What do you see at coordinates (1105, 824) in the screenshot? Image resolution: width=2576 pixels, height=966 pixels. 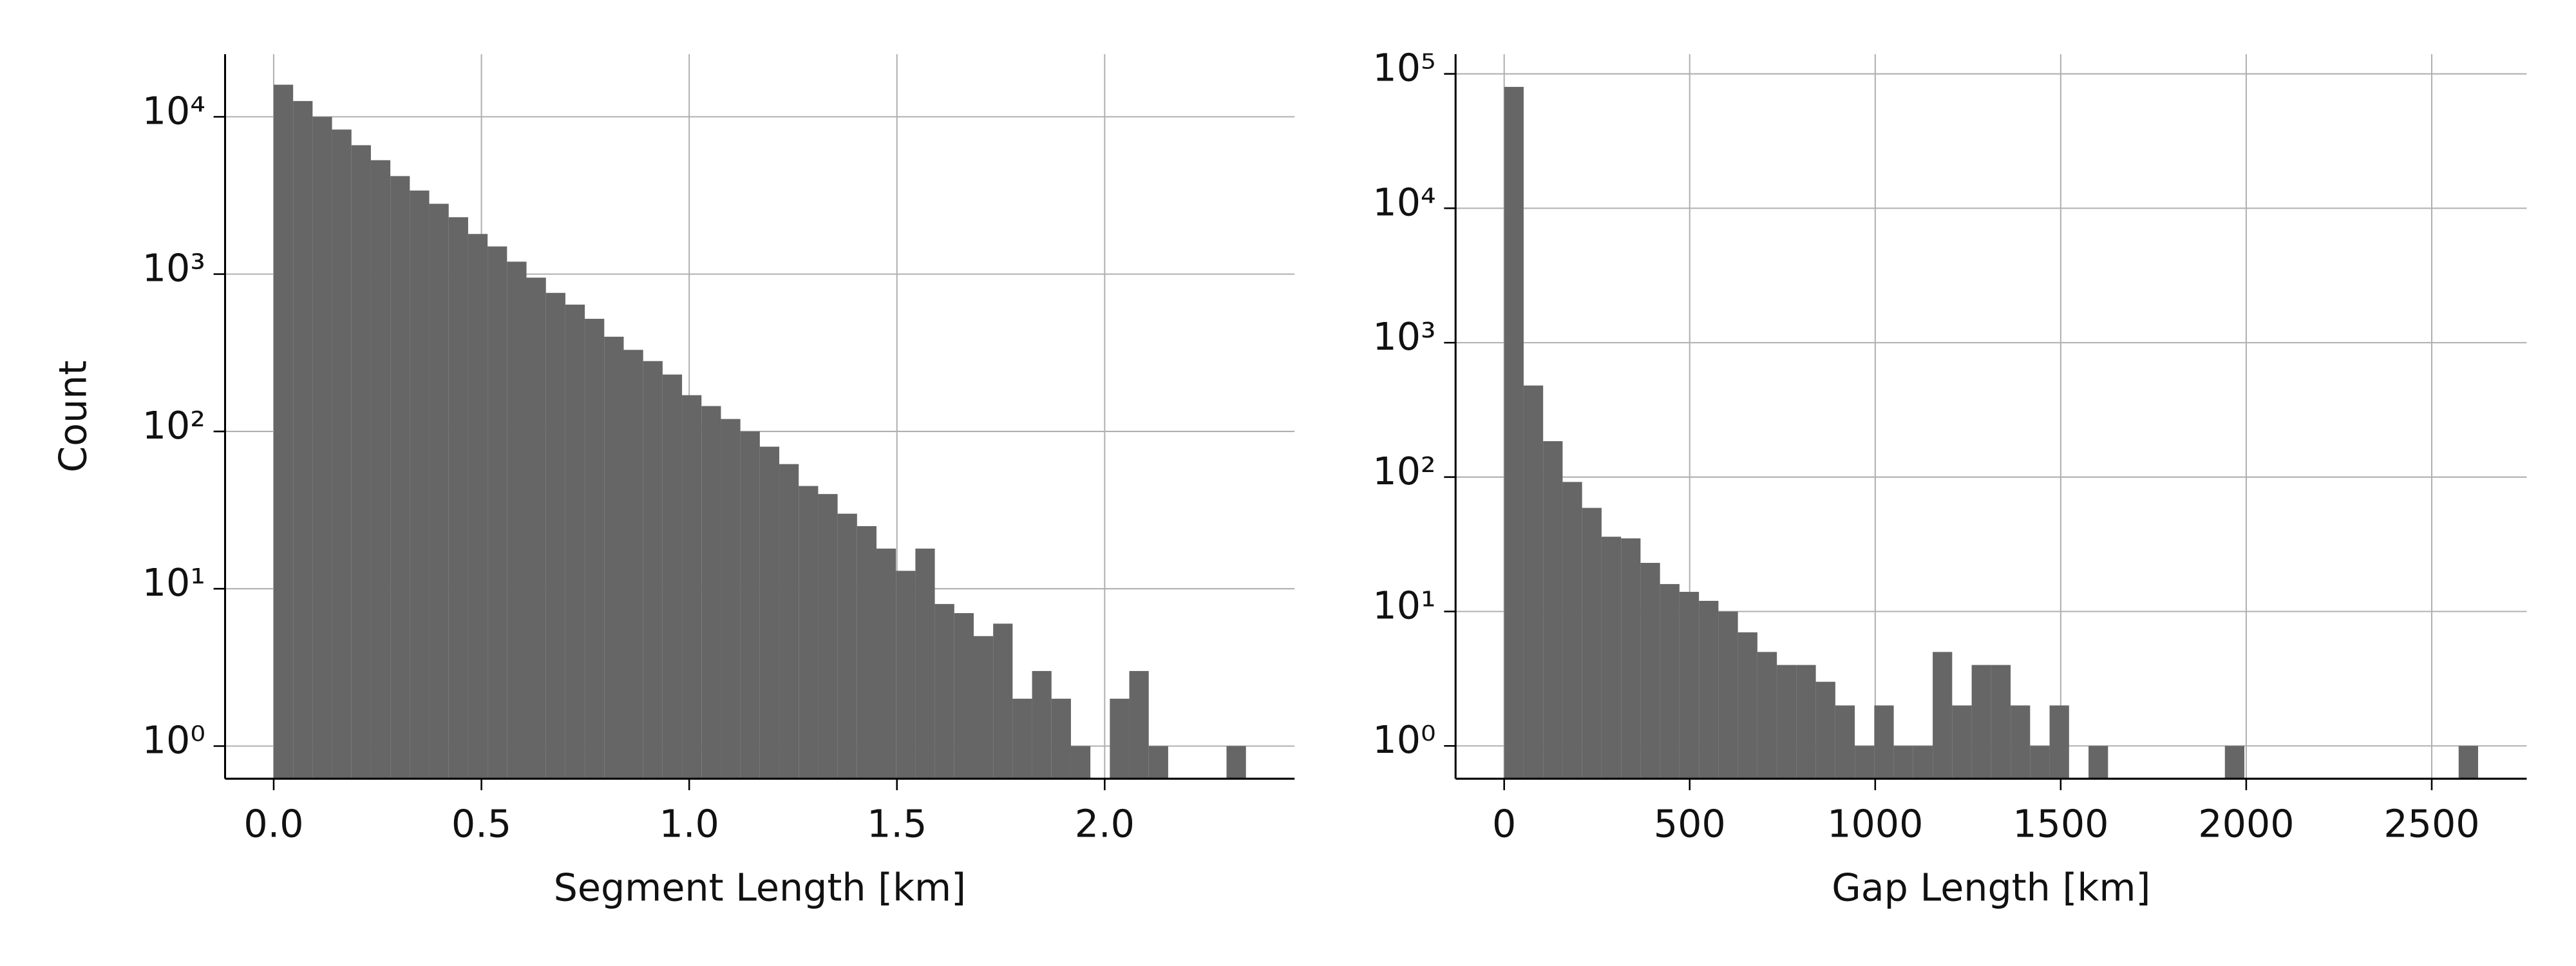 I see `x-tick-label: 2.0` at bounding box center [1105, 824].